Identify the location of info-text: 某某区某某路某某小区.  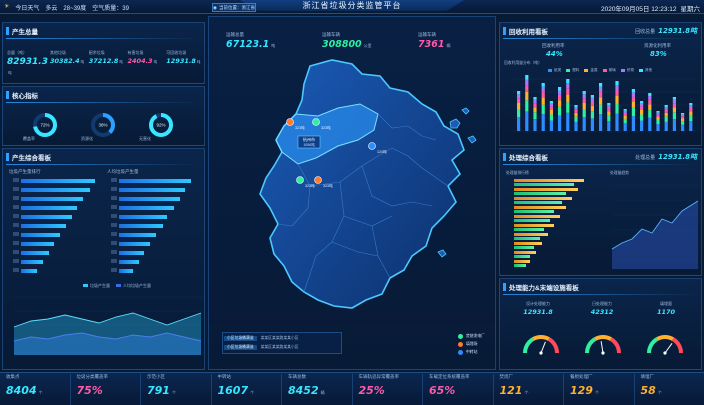
(279, 338).